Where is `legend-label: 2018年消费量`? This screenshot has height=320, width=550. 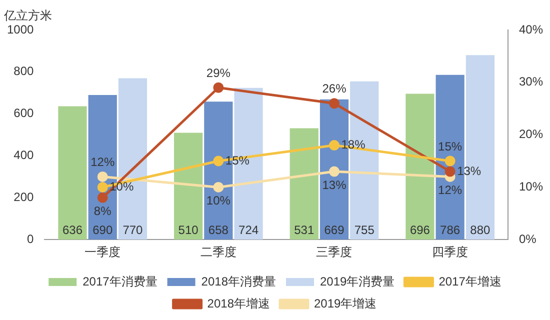 legend-label: 2018年消费量 is located at coordinates (238, 281).